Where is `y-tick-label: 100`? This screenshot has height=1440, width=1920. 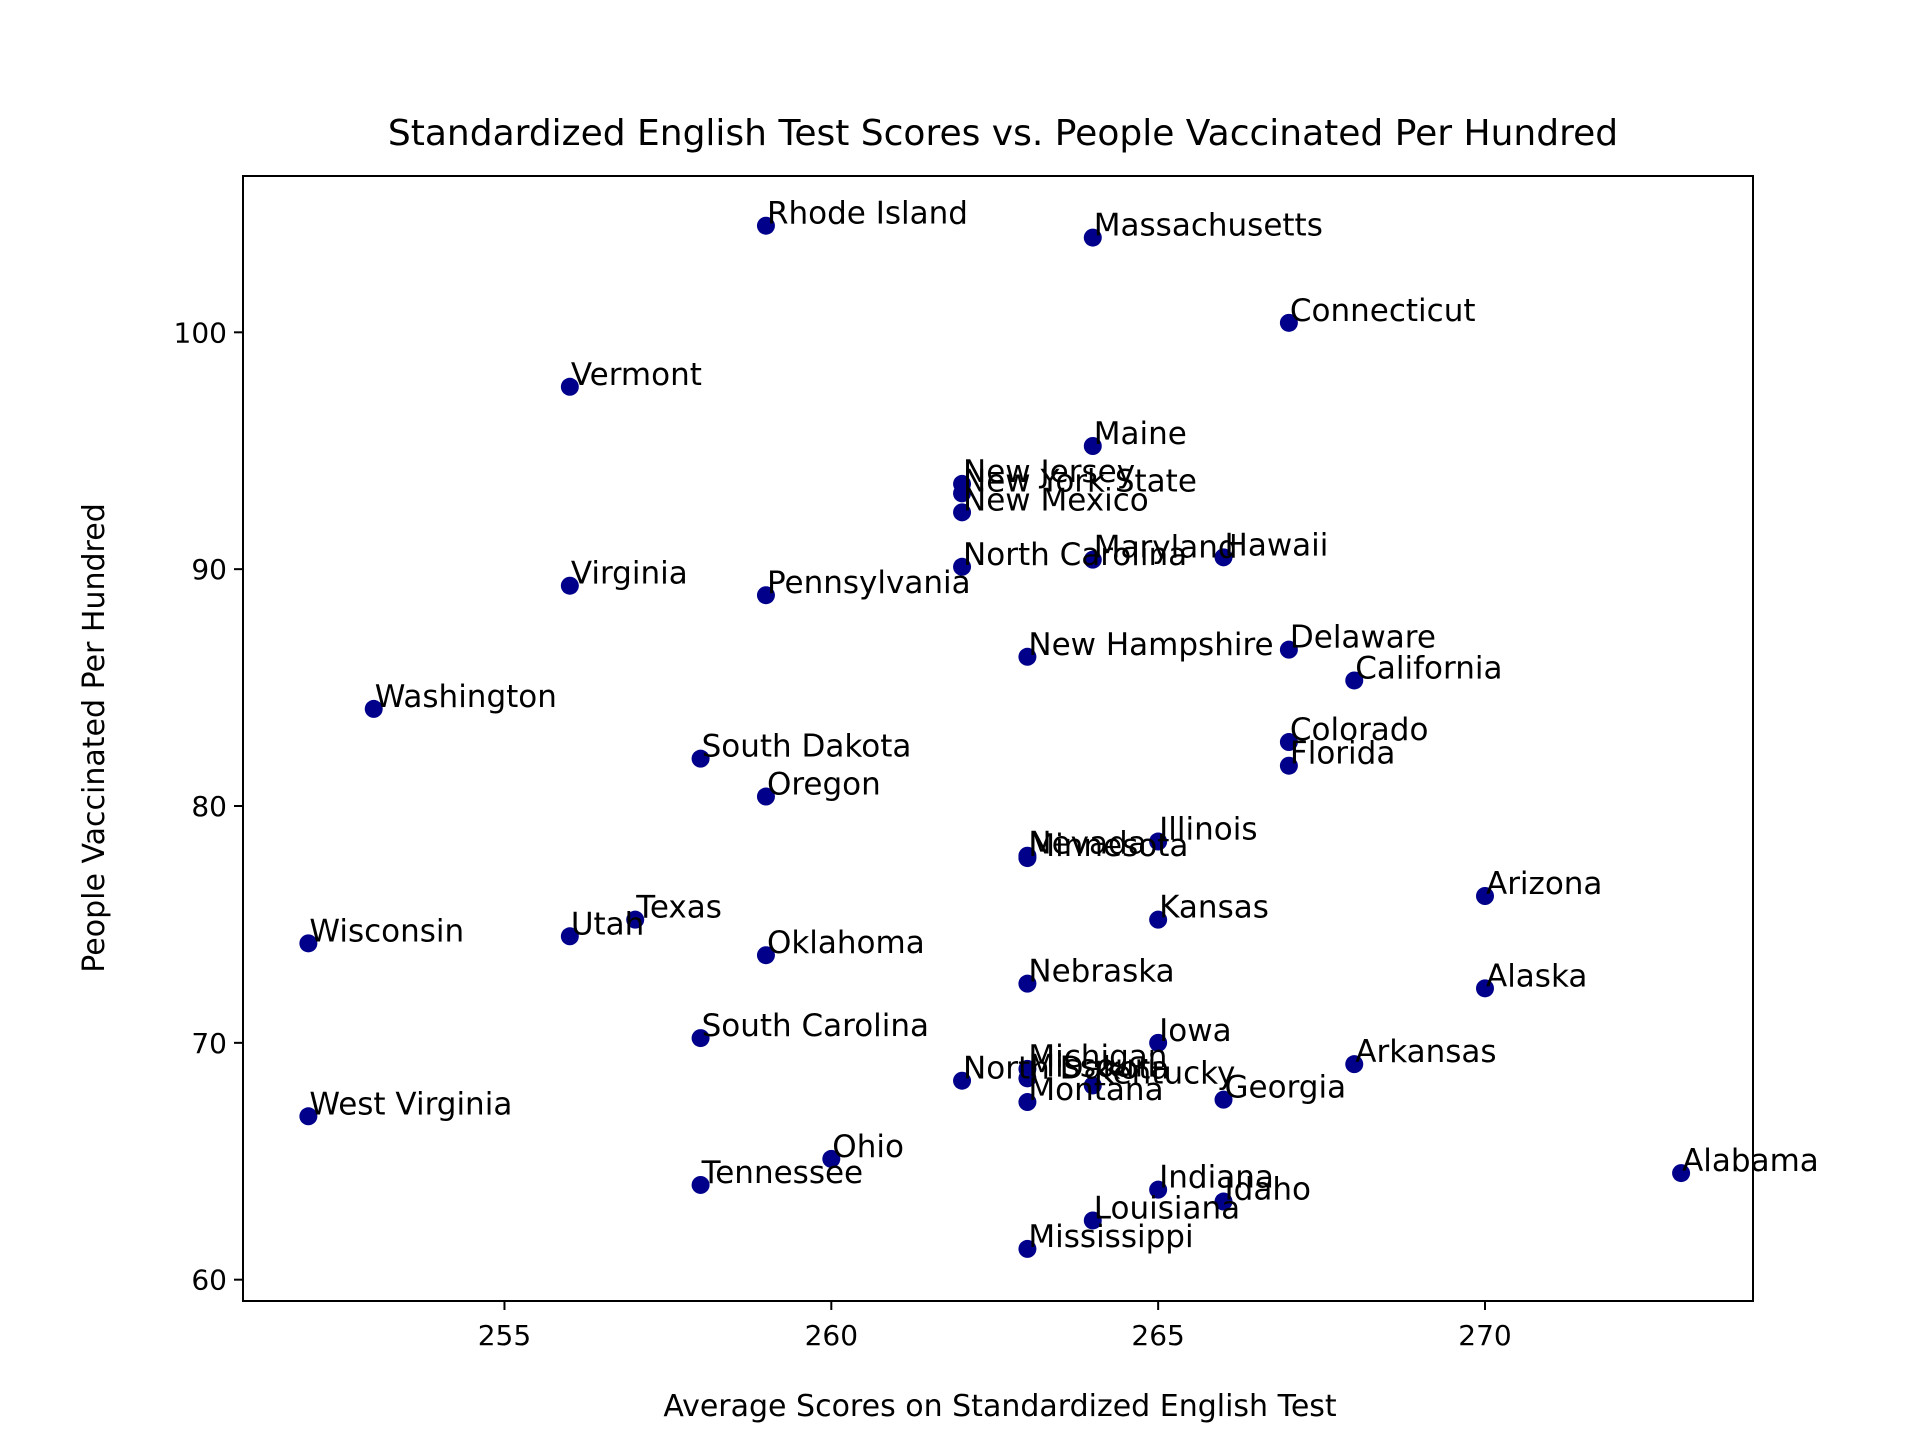
y-tick-label: 100 is located at coordinates (200, 332).